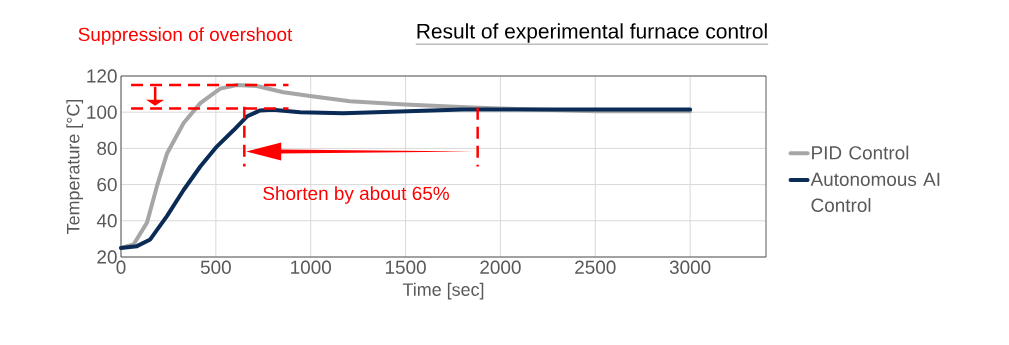  I want to click on chart-title: Result of experimental furnace control, so click(592, 33).